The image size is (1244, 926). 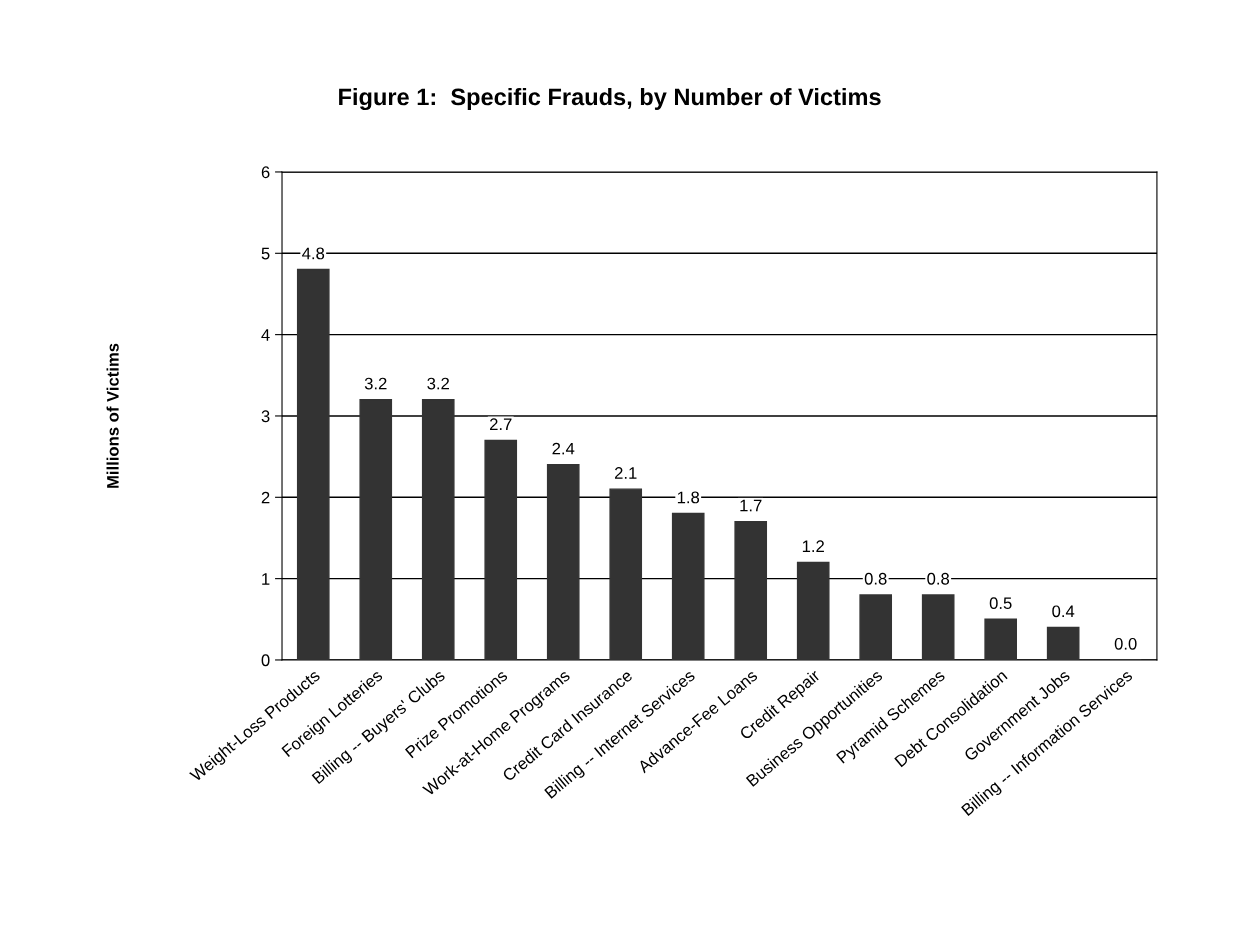 I want to click on y-tick-label: 1, so click(x=266, y=579).